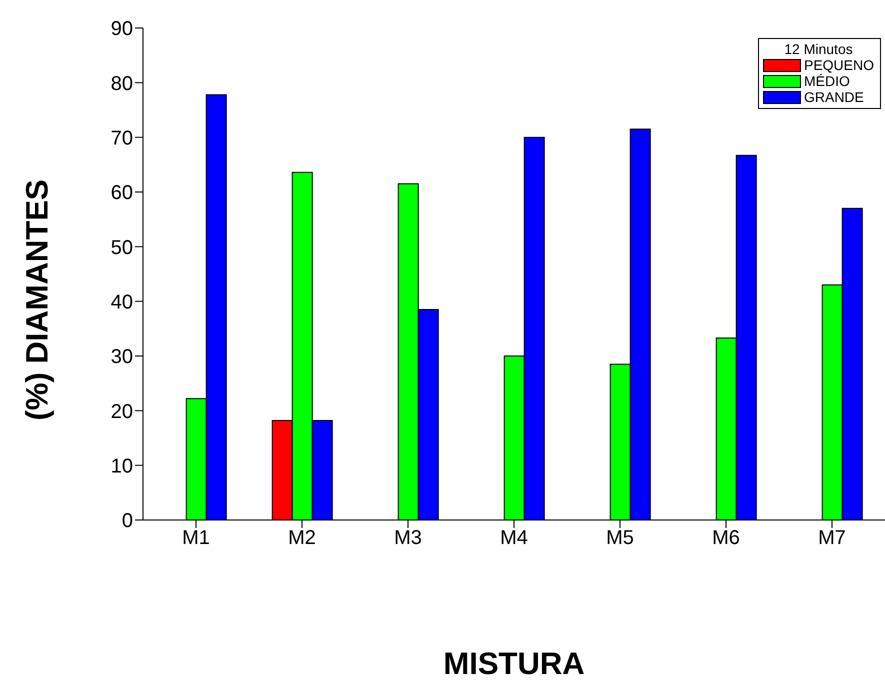 The width and height of the screenshot is (885, 695). What do you see at coordinates (121, 357) in the screenshot?
I see `y-tick-label: 30` at bounding box center [121, 357].